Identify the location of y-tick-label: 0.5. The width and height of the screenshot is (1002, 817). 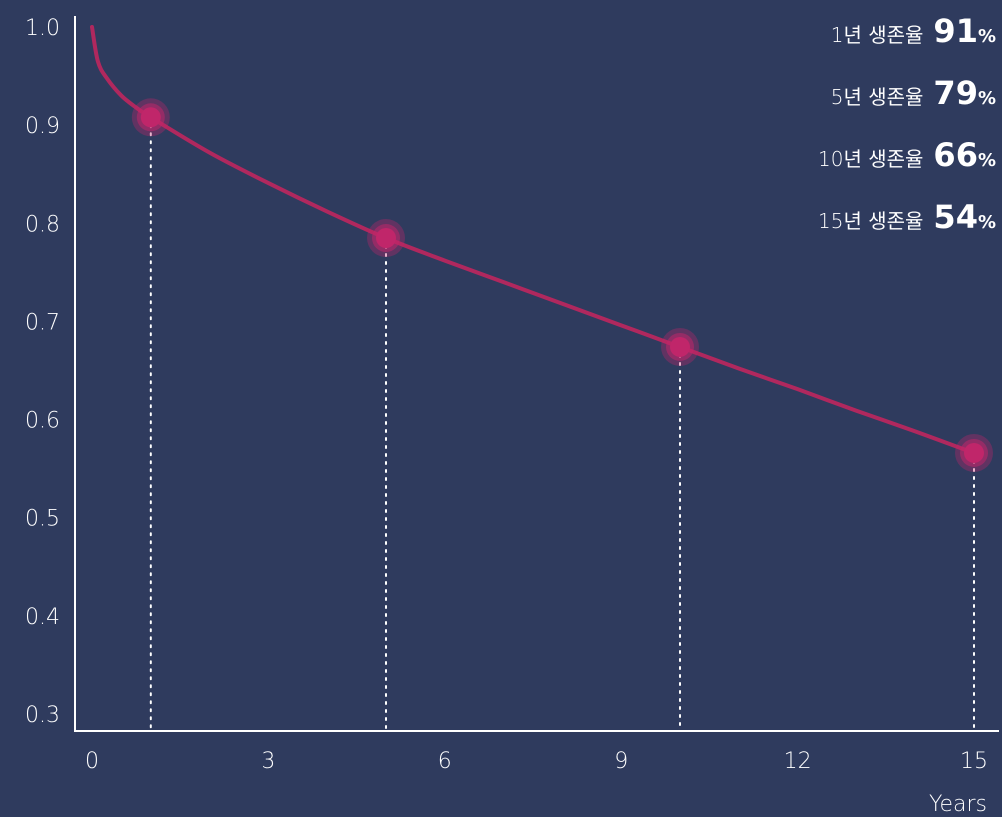
(42, 519).